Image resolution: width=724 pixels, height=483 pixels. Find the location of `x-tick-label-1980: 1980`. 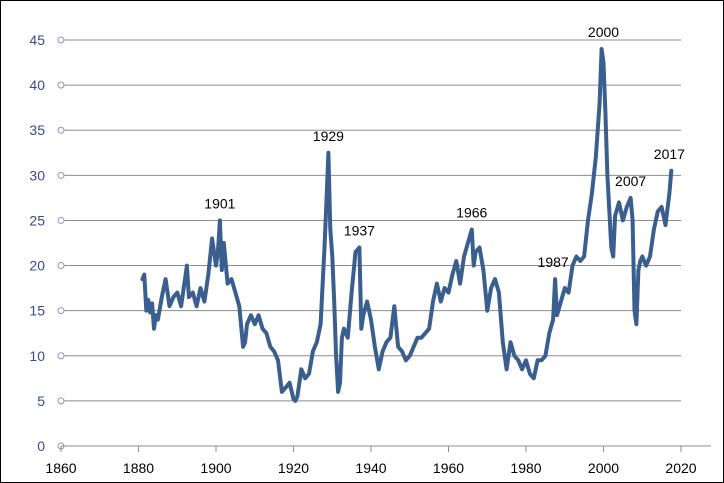

x-tick-label-1980: 1980 is located at coordinates (525, 468).